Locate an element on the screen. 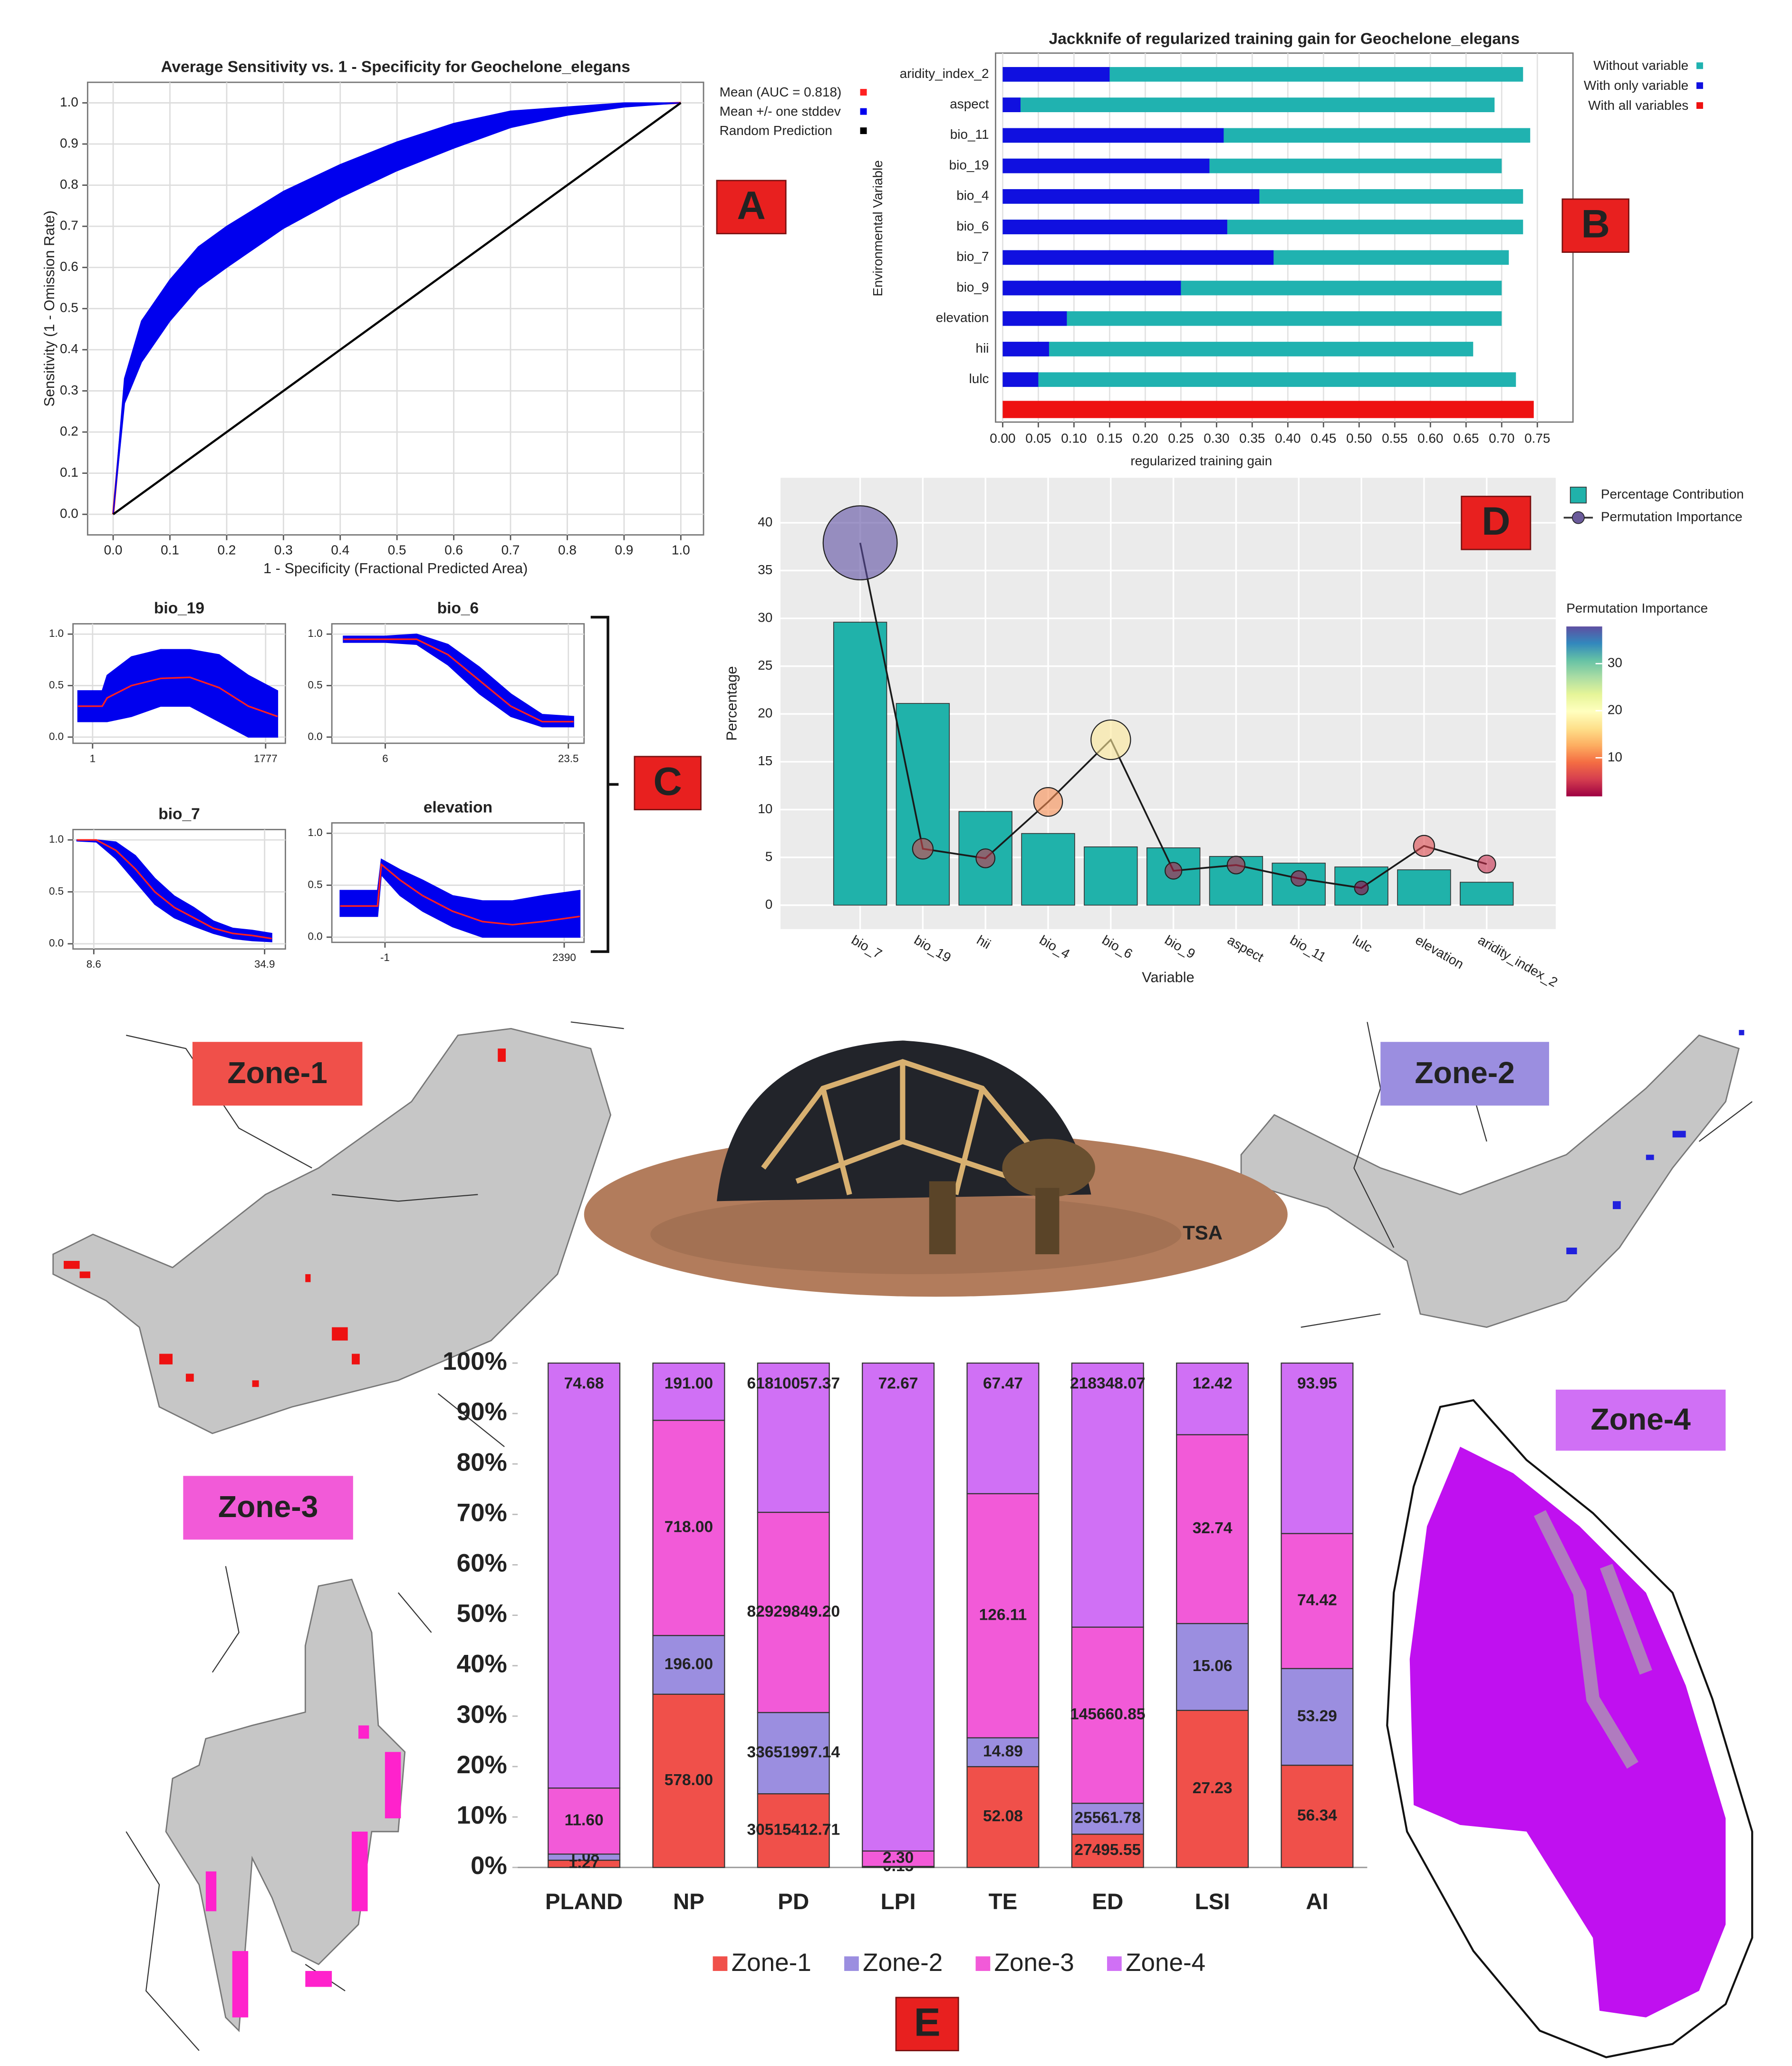 The image size is (1792, 2066). x-tick-label: 34.9 is located at coordinates (264, 964).